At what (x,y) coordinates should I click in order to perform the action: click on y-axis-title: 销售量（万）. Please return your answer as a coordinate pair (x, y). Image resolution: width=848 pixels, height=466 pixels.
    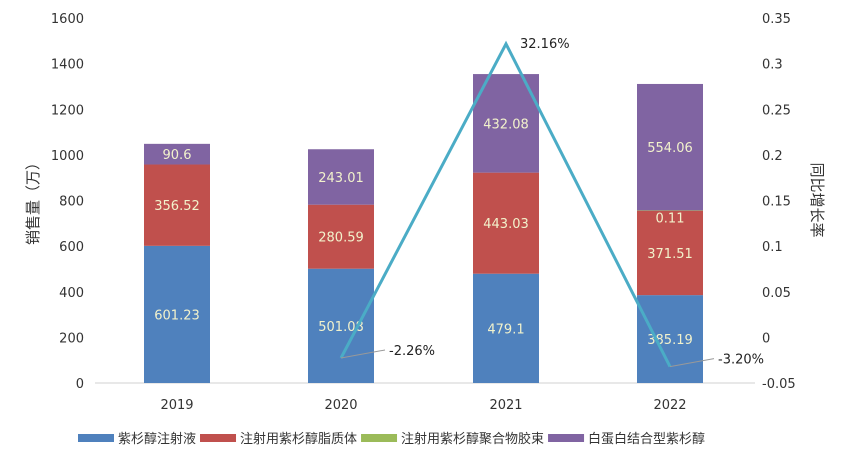
    Looking at the image, I should click on (33, 200).